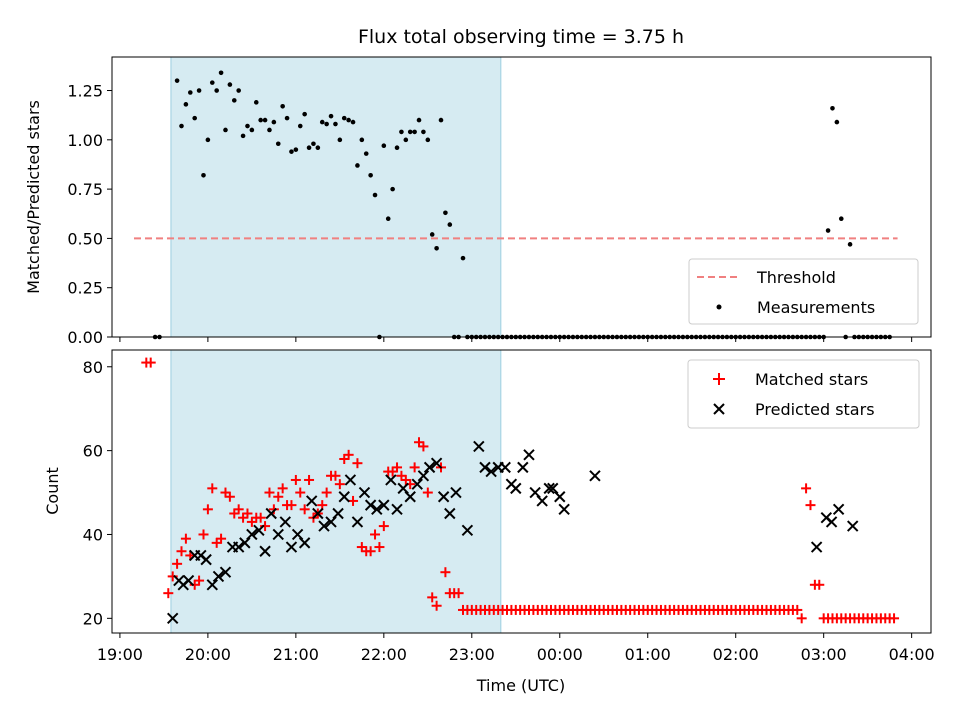 The width and height of the screenshot is (960, 720). What do you see at coordinates (719, 307) in the screenshot?
I see `legend-measurements-swatch` at bounding box center [719, 307].